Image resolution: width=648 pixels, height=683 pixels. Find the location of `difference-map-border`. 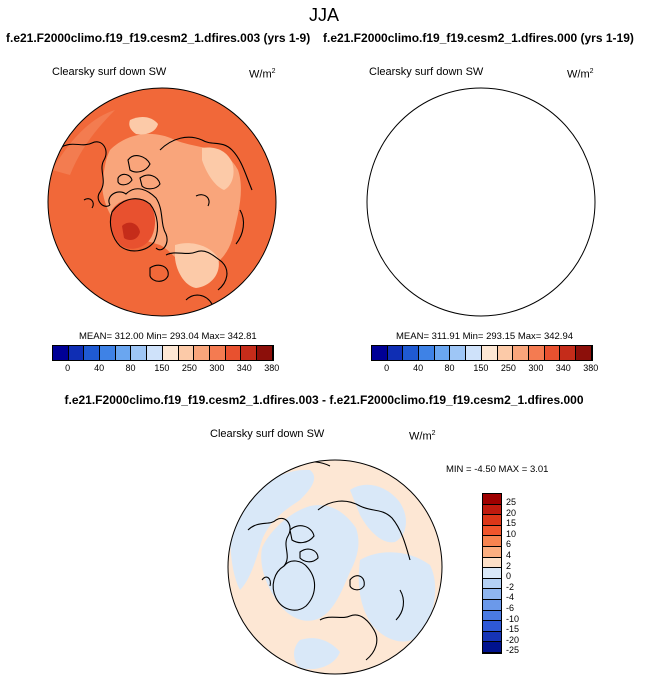

difference-map-border is located at coordinates (335, 567).